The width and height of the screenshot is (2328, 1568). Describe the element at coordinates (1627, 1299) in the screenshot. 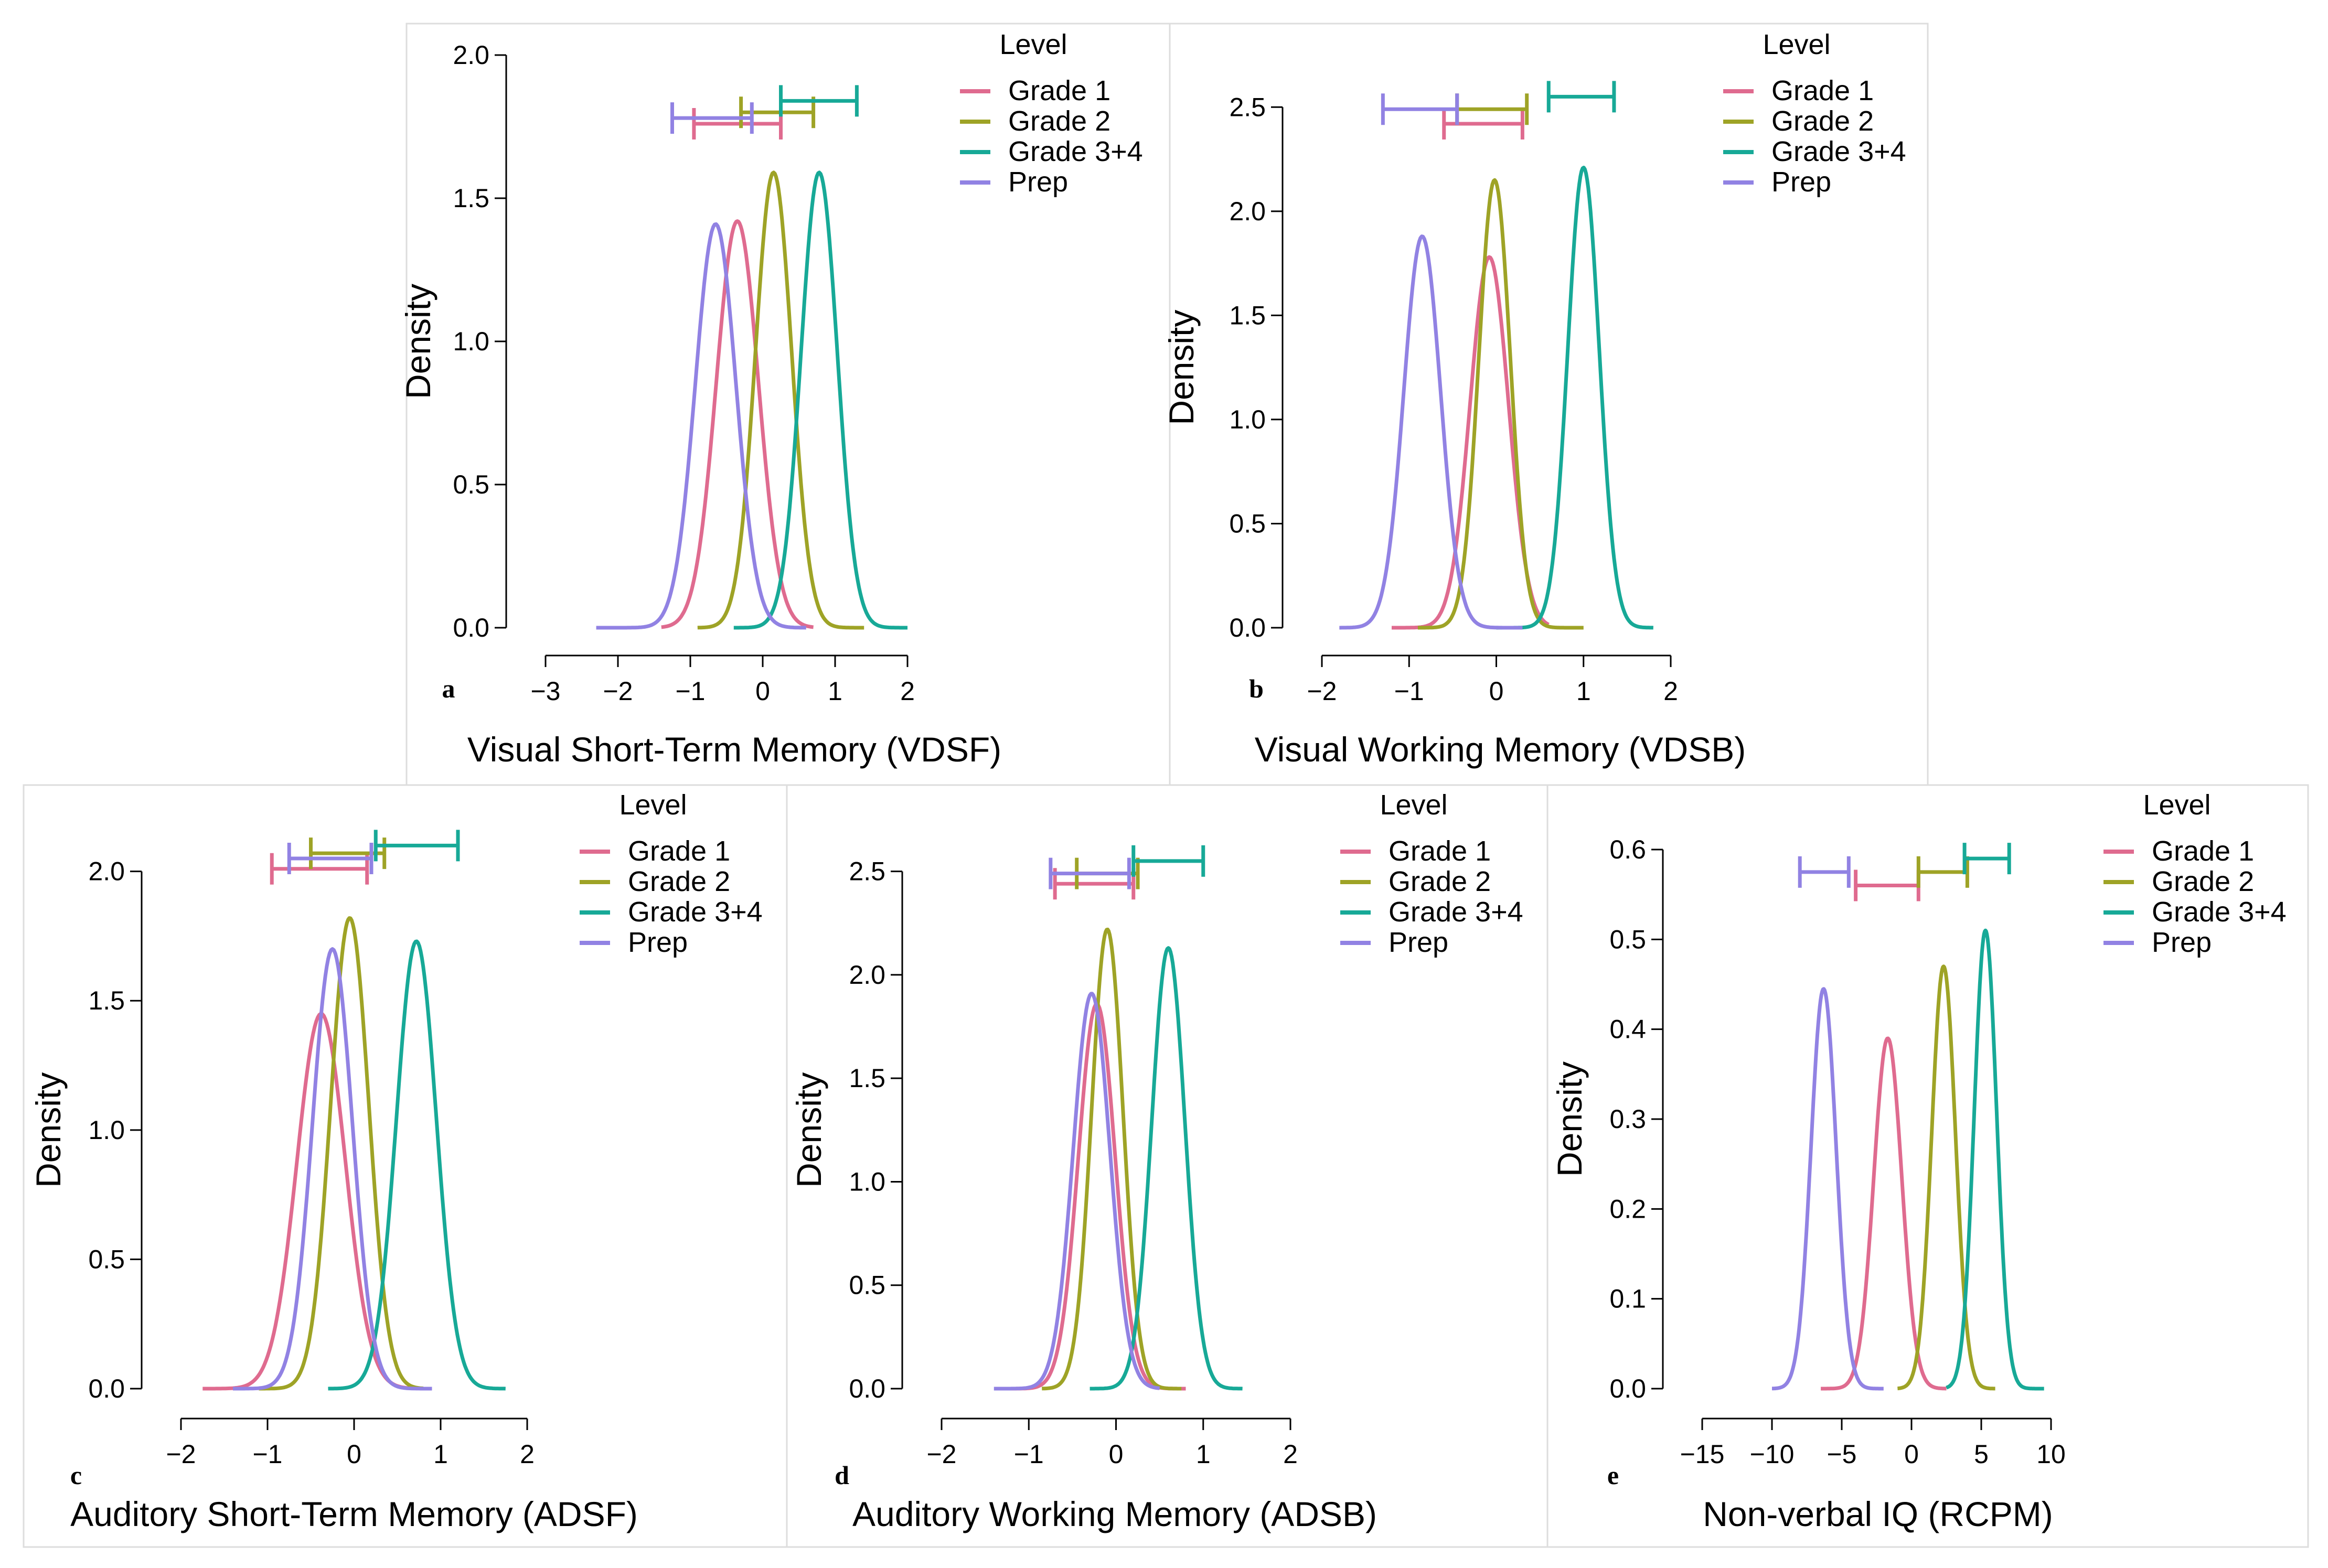

I see `y-tick-label: 0.1` at that location.